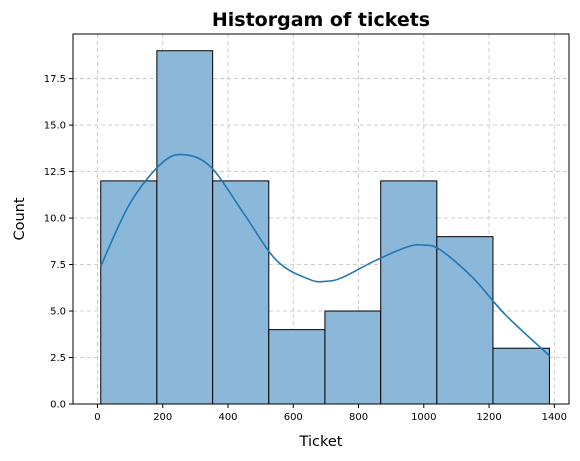  What do you see at coordinates (554, 417) in the screenshot?
I see `x-tick-label: 1400` at bounding box center [554, 417].